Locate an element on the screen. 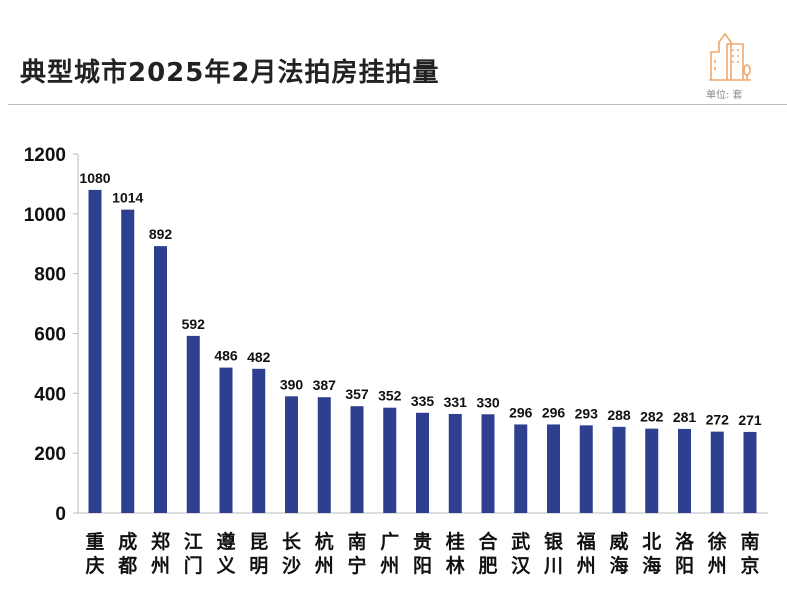 Image resolution: width=787 pixels, height=589 pixels. data-label: 330 is located at coordinates (488, 402).